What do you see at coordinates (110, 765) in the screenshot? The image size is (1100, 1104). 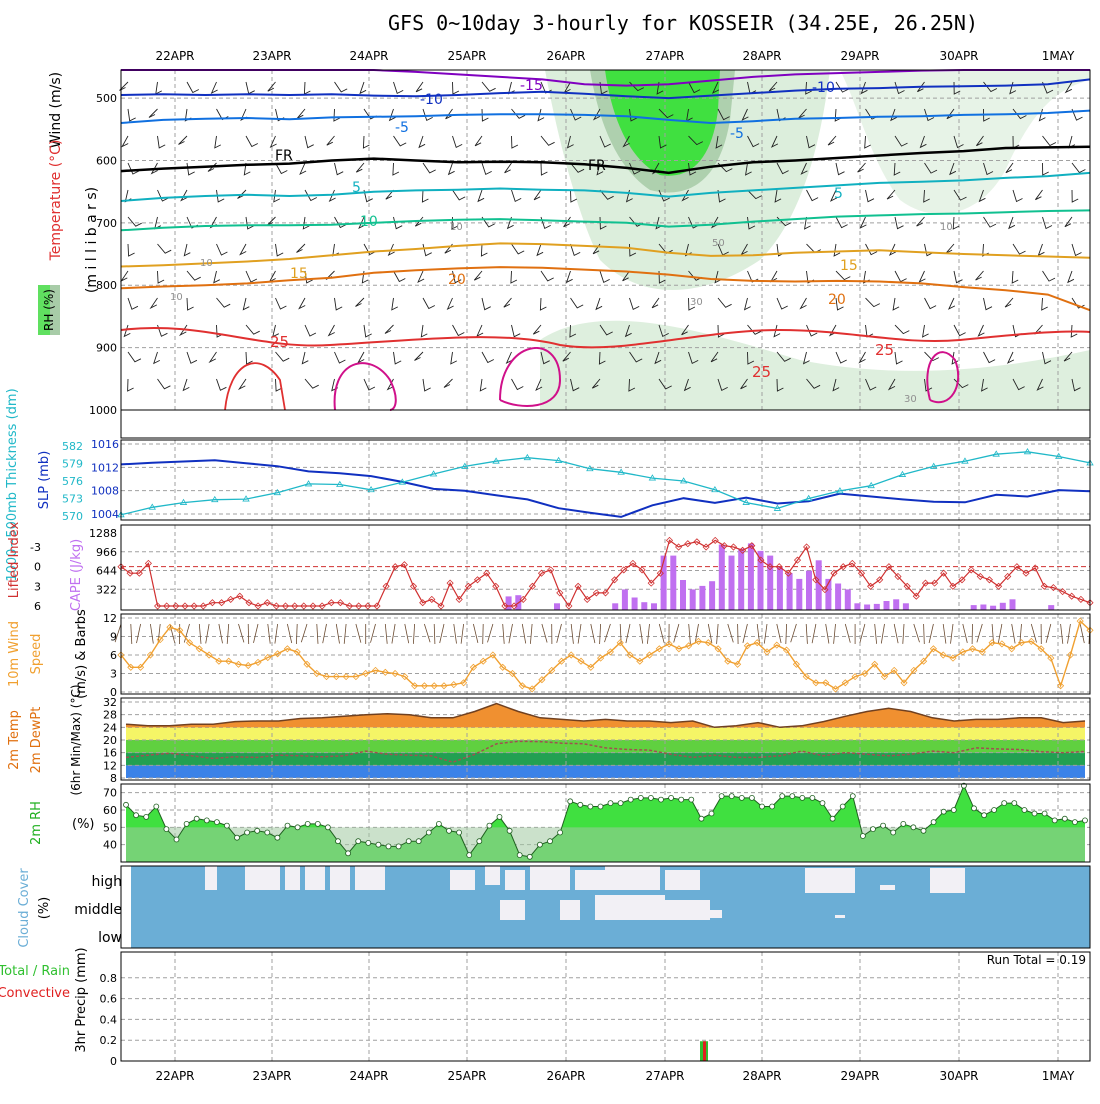 I see `y-tick-label: 12` at bounding box center [110, 765].